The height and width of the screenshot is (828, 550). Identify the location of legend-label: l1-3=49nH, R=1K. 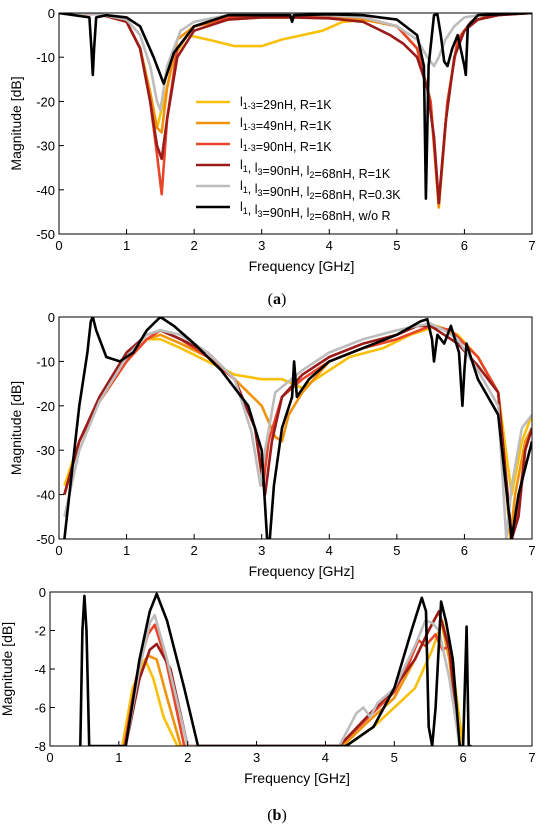
(286, 124).